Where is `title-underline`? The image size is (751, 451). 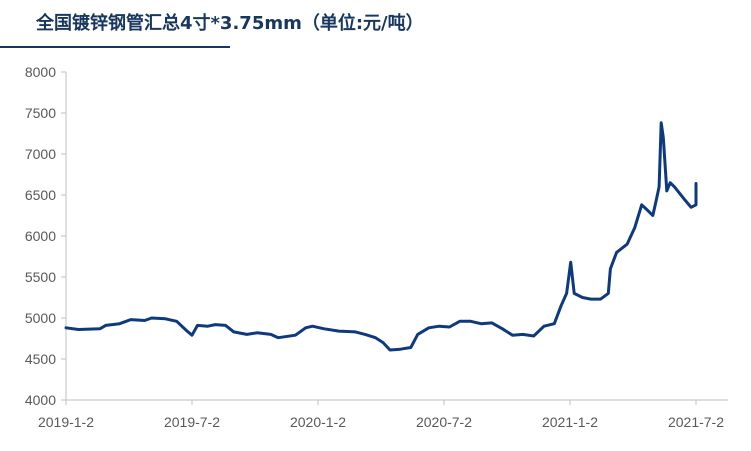
title-underline is located at coordinates (115, 47).